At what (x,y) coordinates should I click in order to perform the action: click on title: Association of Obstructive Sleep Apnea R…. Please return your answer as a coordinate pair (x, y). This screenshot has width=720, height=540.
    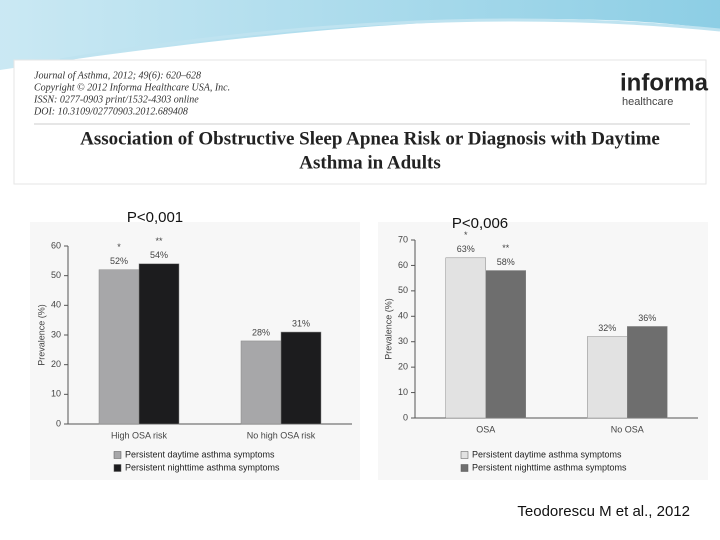
    Looking at the image, I should click on (370, 138).